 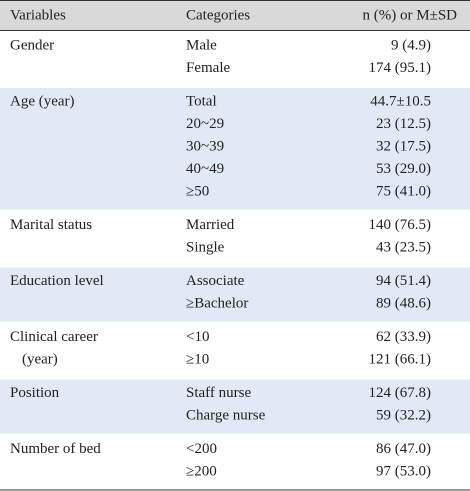 I want to click on value-cell: 32 (17.5), so click(x=403, y=146).